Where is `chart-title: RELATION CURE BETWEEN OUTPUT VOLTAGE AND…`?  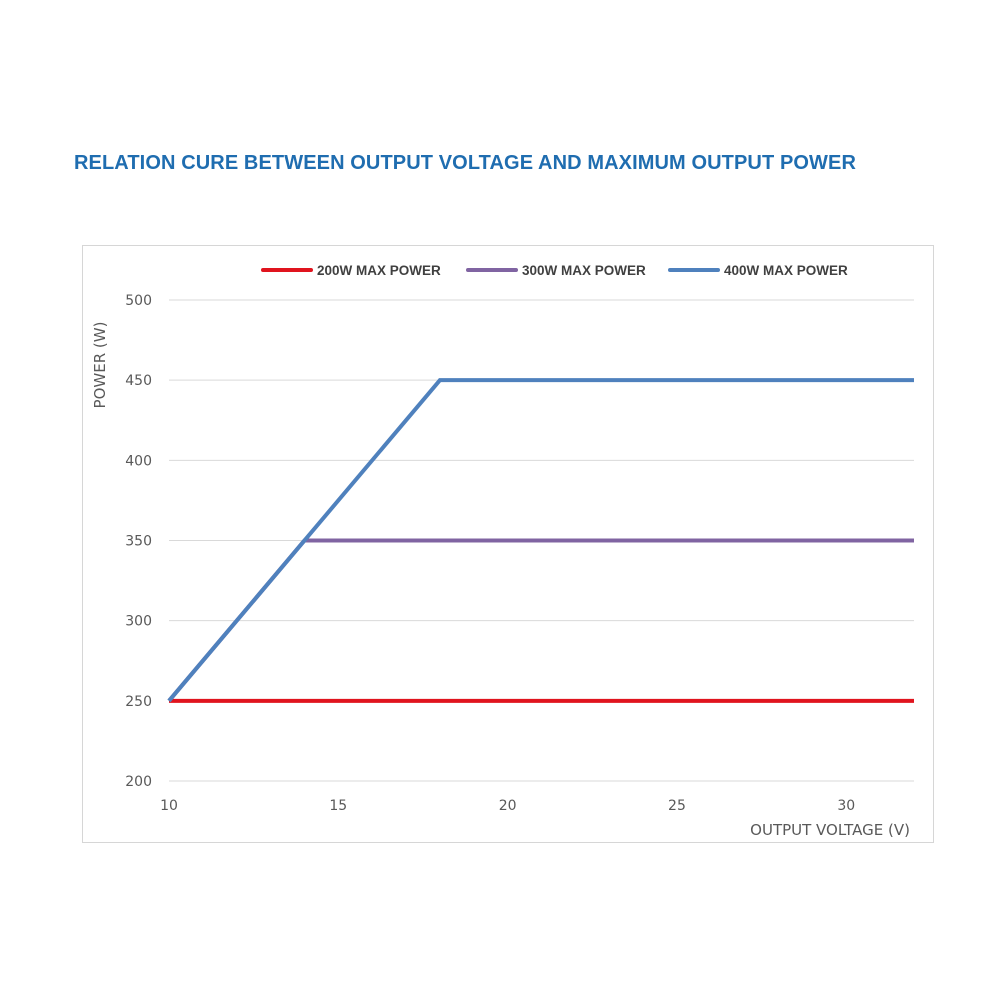
chart-title: RELATION CURE BETWEEN OUTPUT VOLTAGE AND… is located at coordinates (465, 163).